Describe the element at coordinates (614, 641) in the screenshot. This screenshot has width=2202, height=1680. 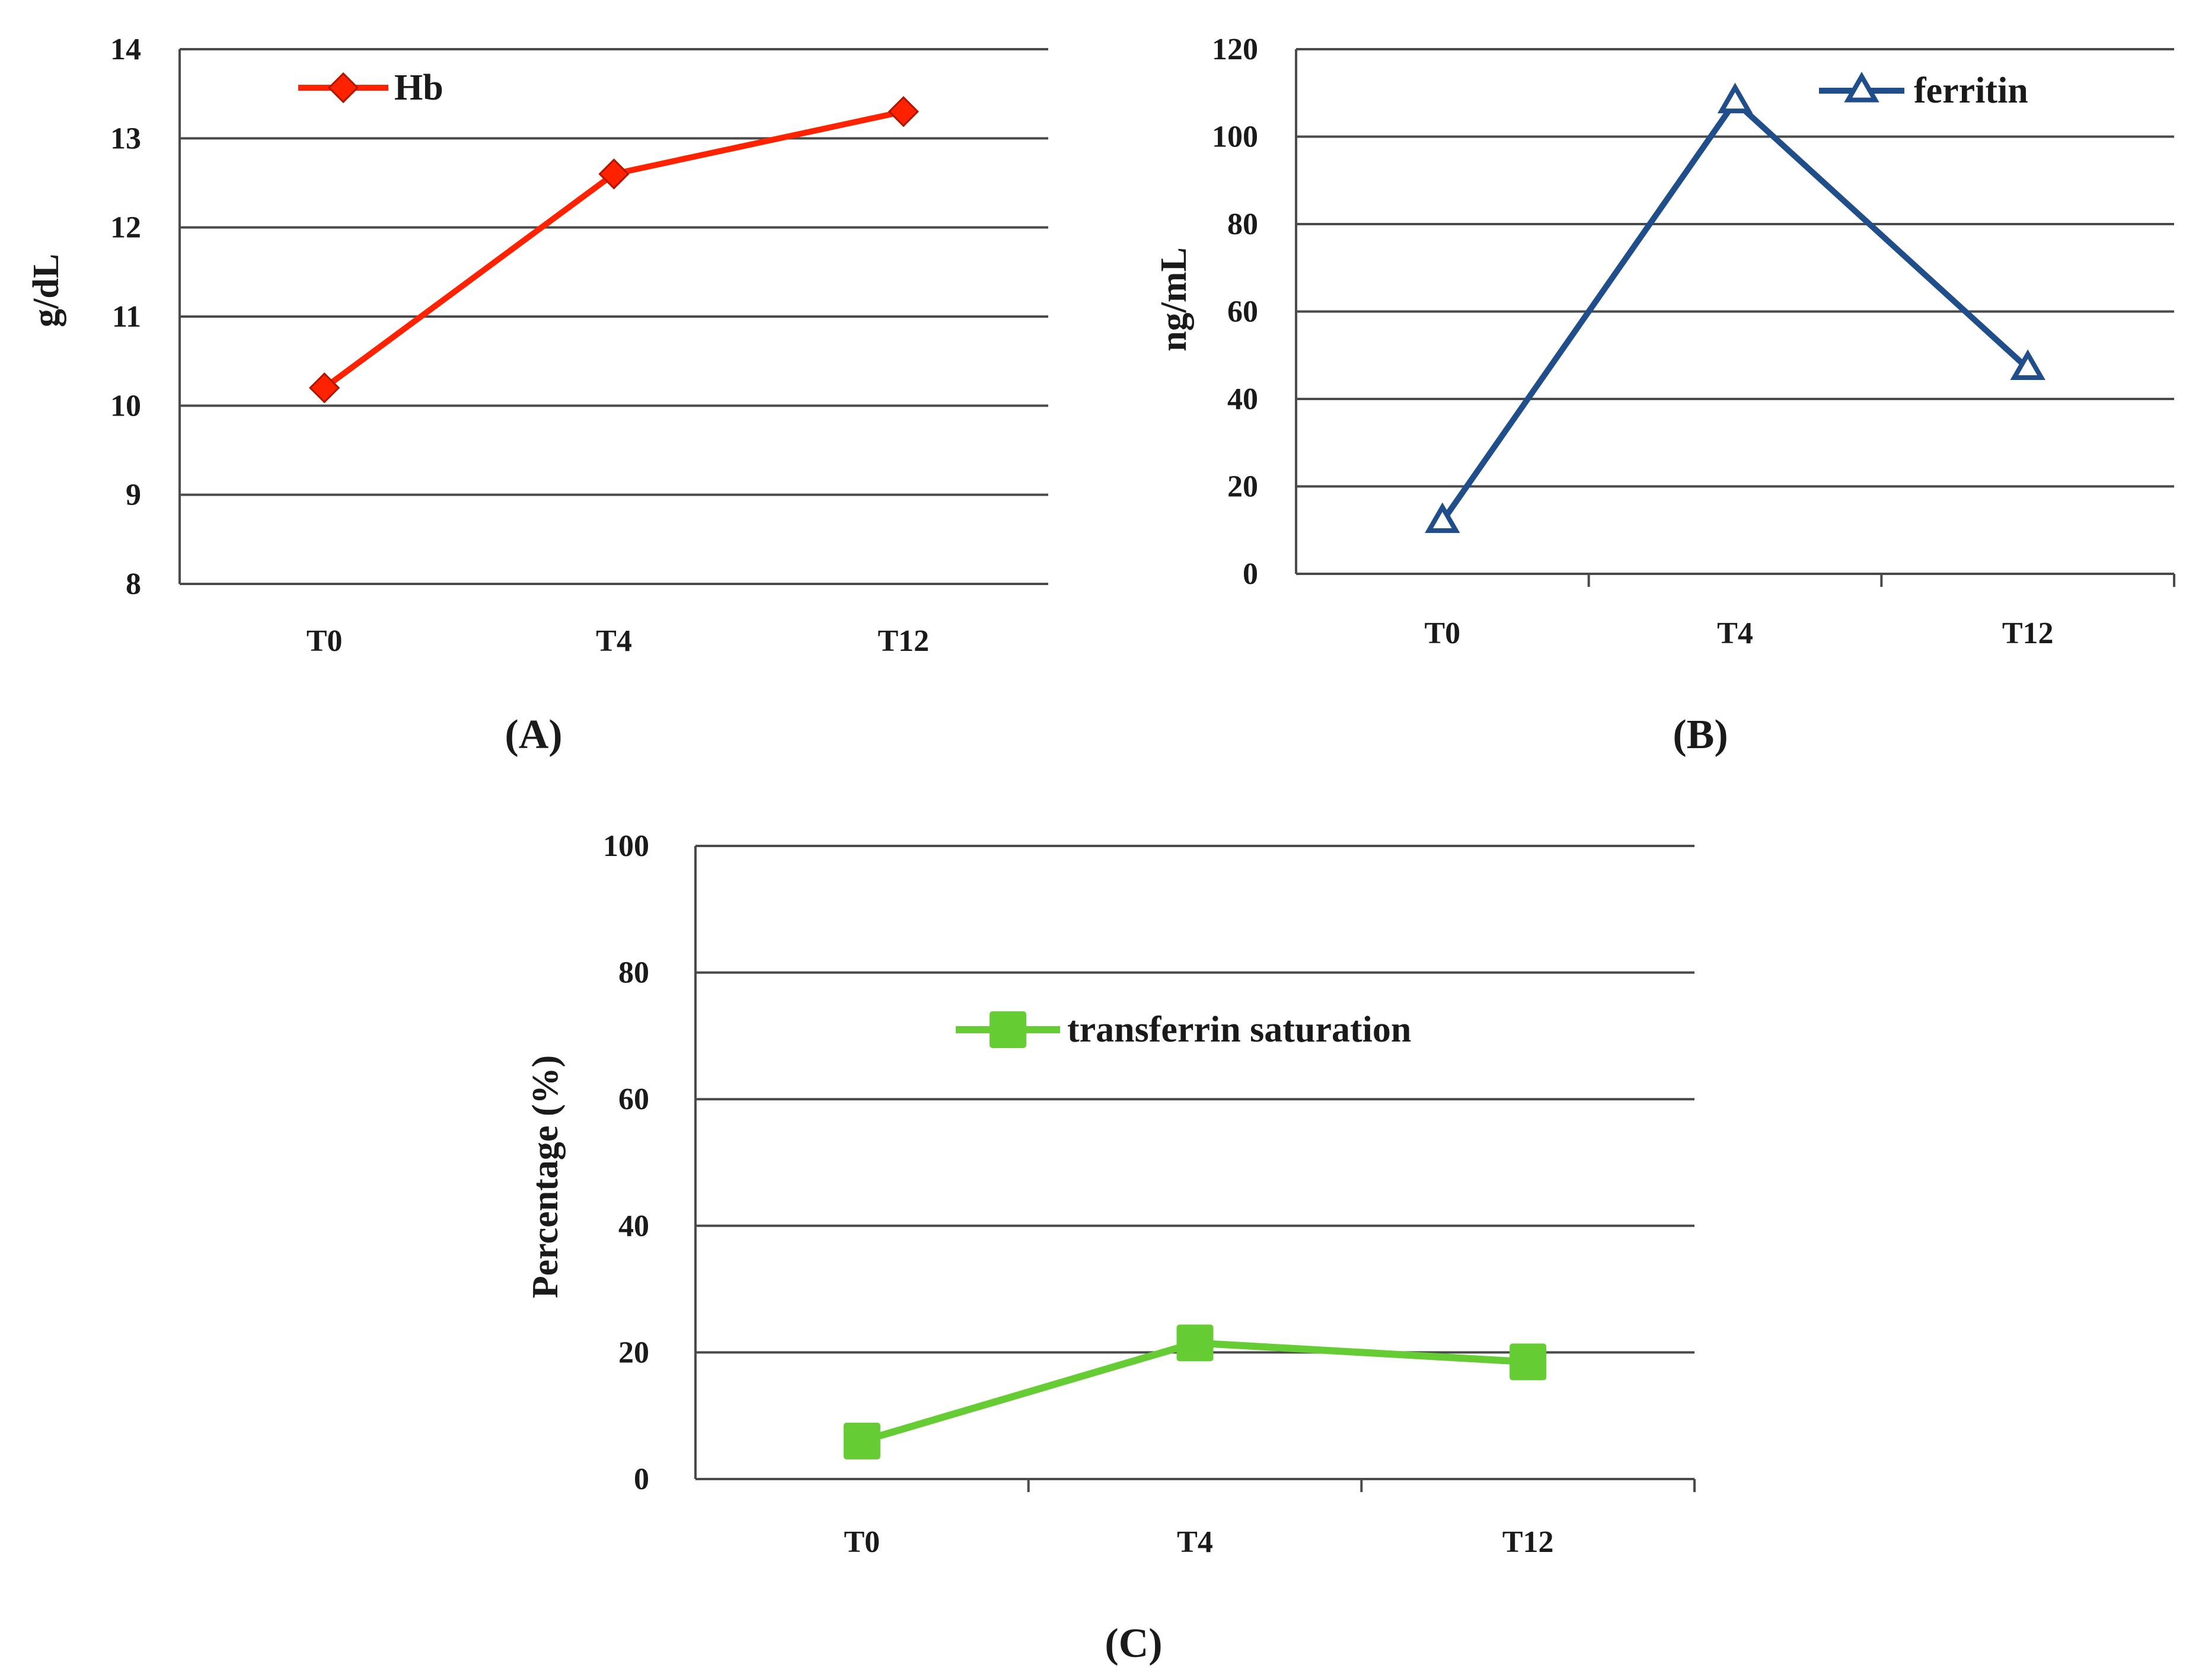
I see `panel-a-xtick-label: T4` at that location.